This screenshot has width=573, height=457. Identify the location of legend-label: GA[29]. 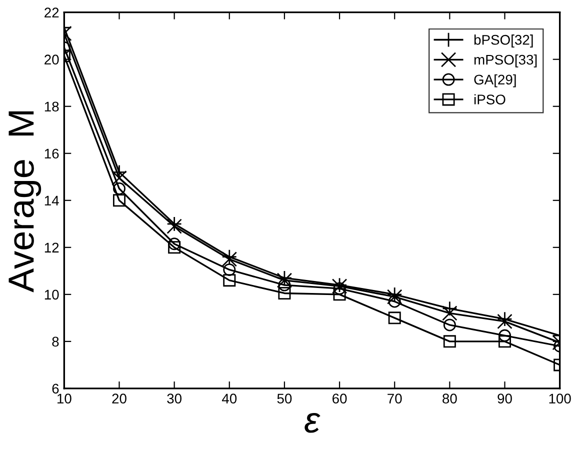
(495, 81).